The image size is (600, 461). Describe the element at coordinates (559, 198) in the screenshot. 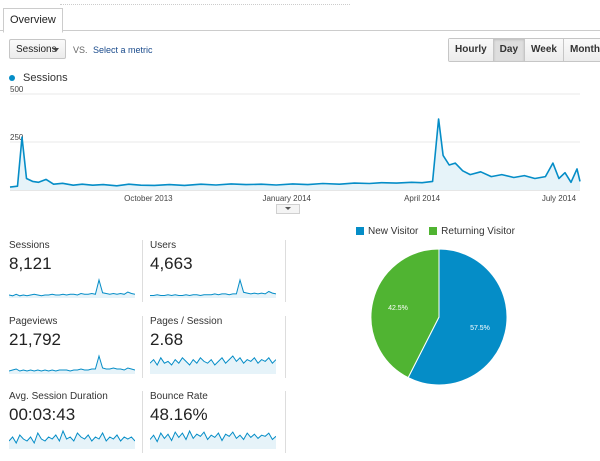

I see `x-tick-label: July 2014` at that location.